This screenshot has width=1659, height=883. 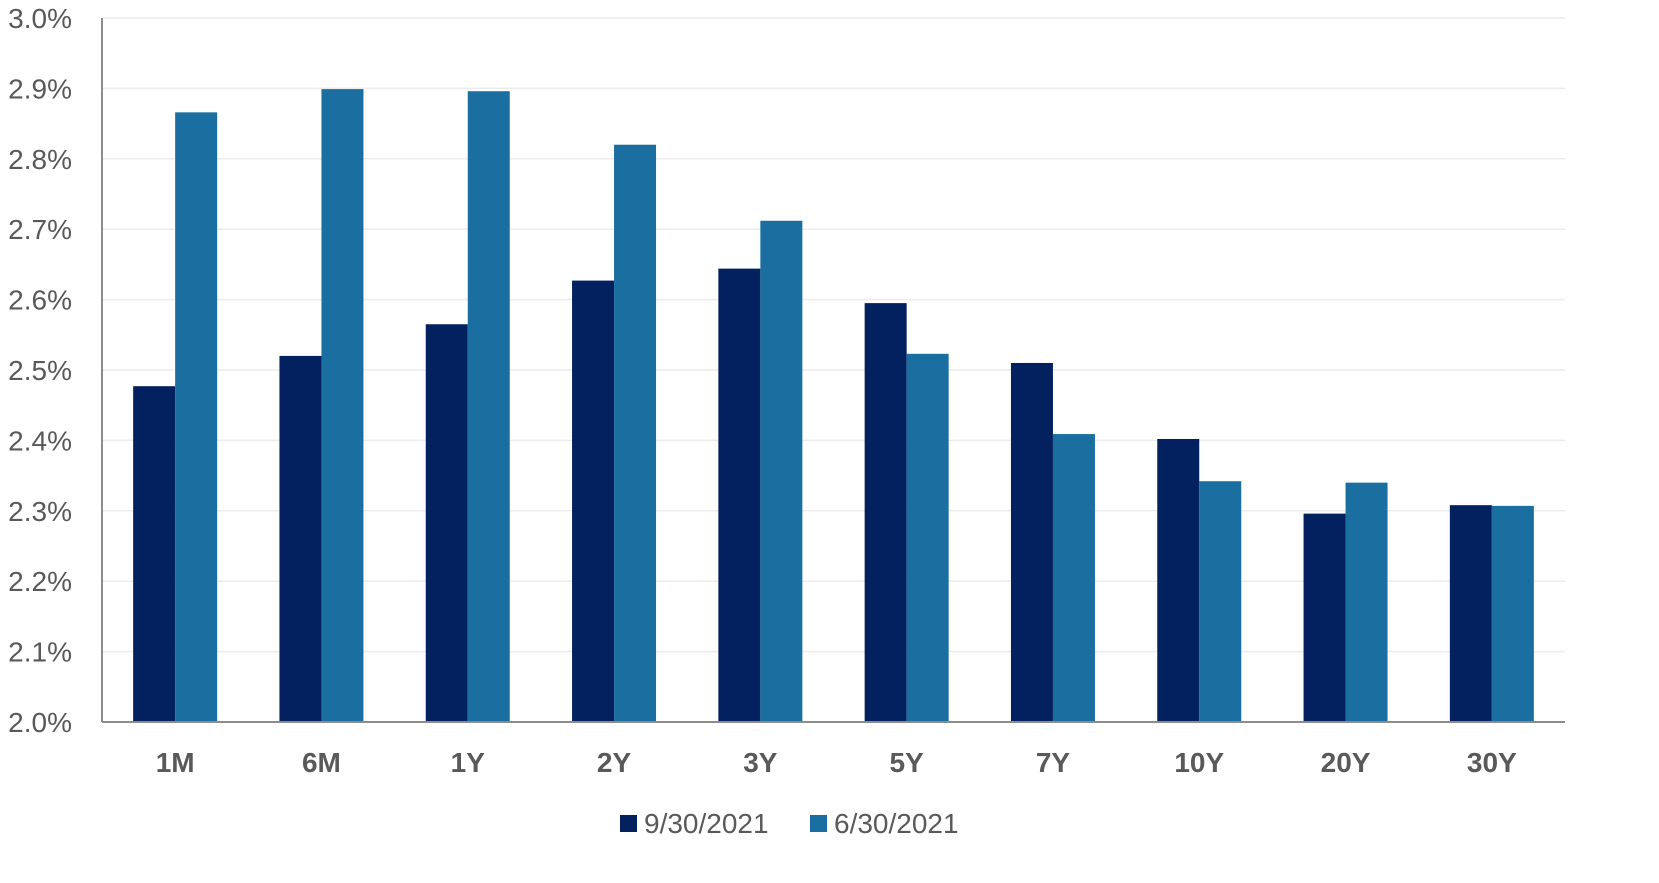 What do you see at coordinates (40, 581) in the screenshot?
I see `y-tick-label: 2.2%` at bounding box center [40, 581].